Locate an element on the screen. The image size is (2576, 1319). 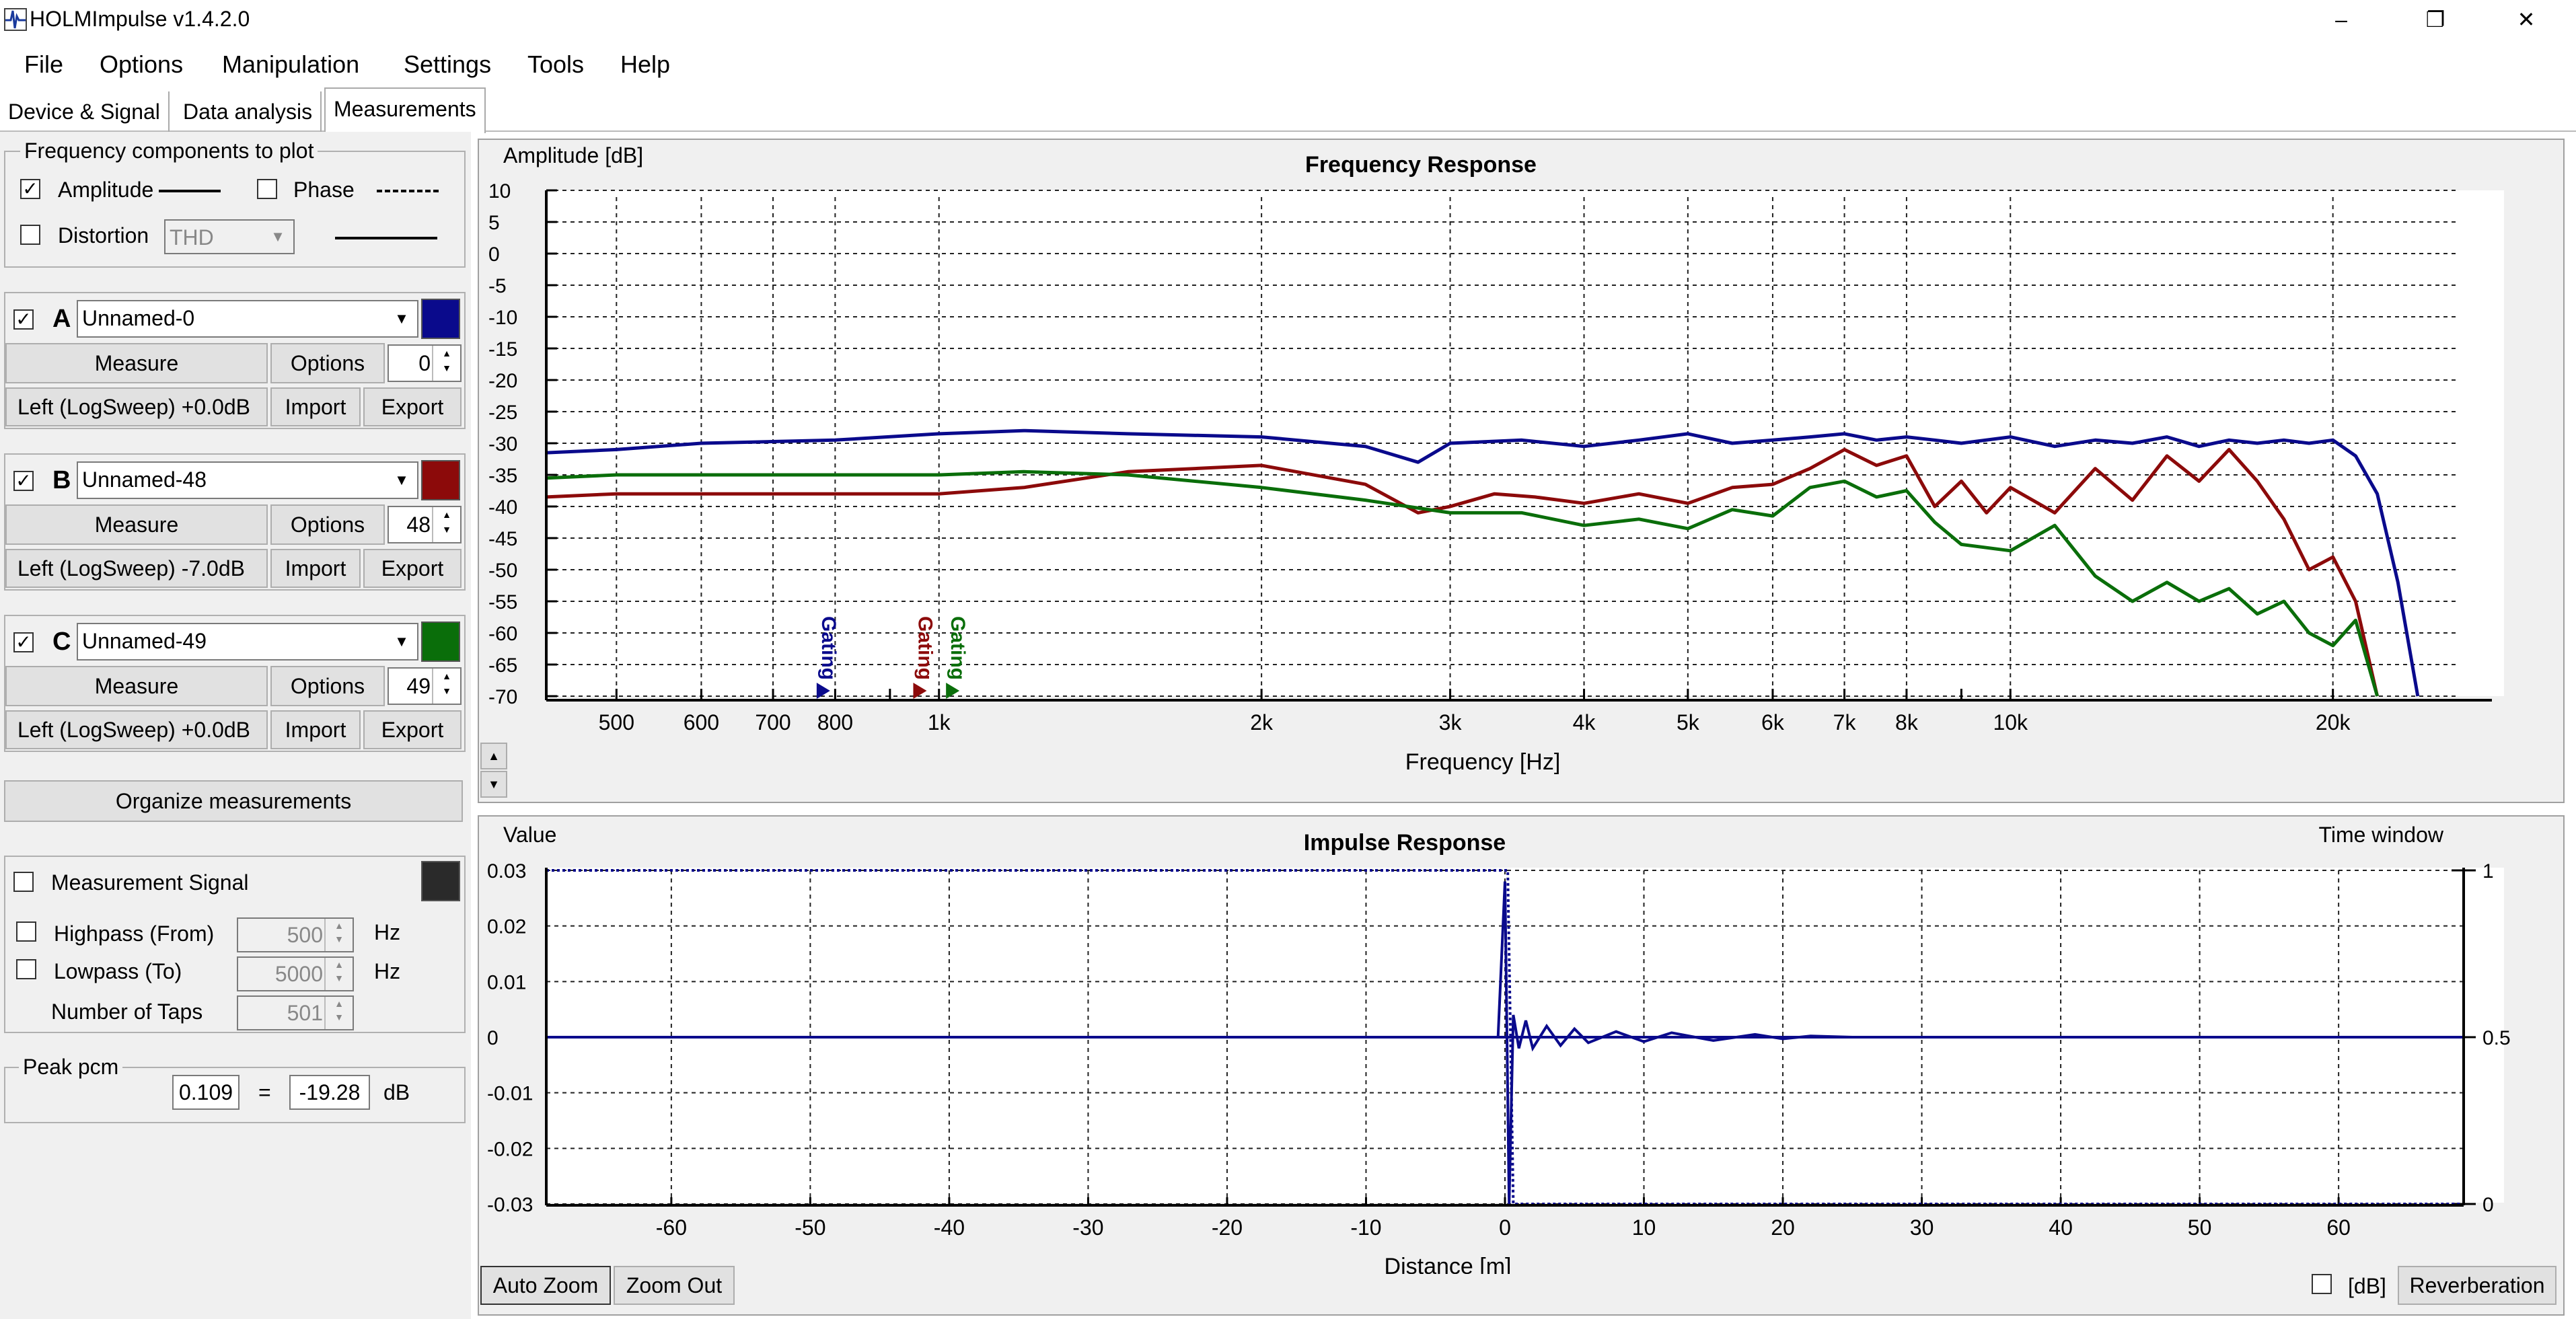
lowpass-checkbox is located at coordinates (26, 969).